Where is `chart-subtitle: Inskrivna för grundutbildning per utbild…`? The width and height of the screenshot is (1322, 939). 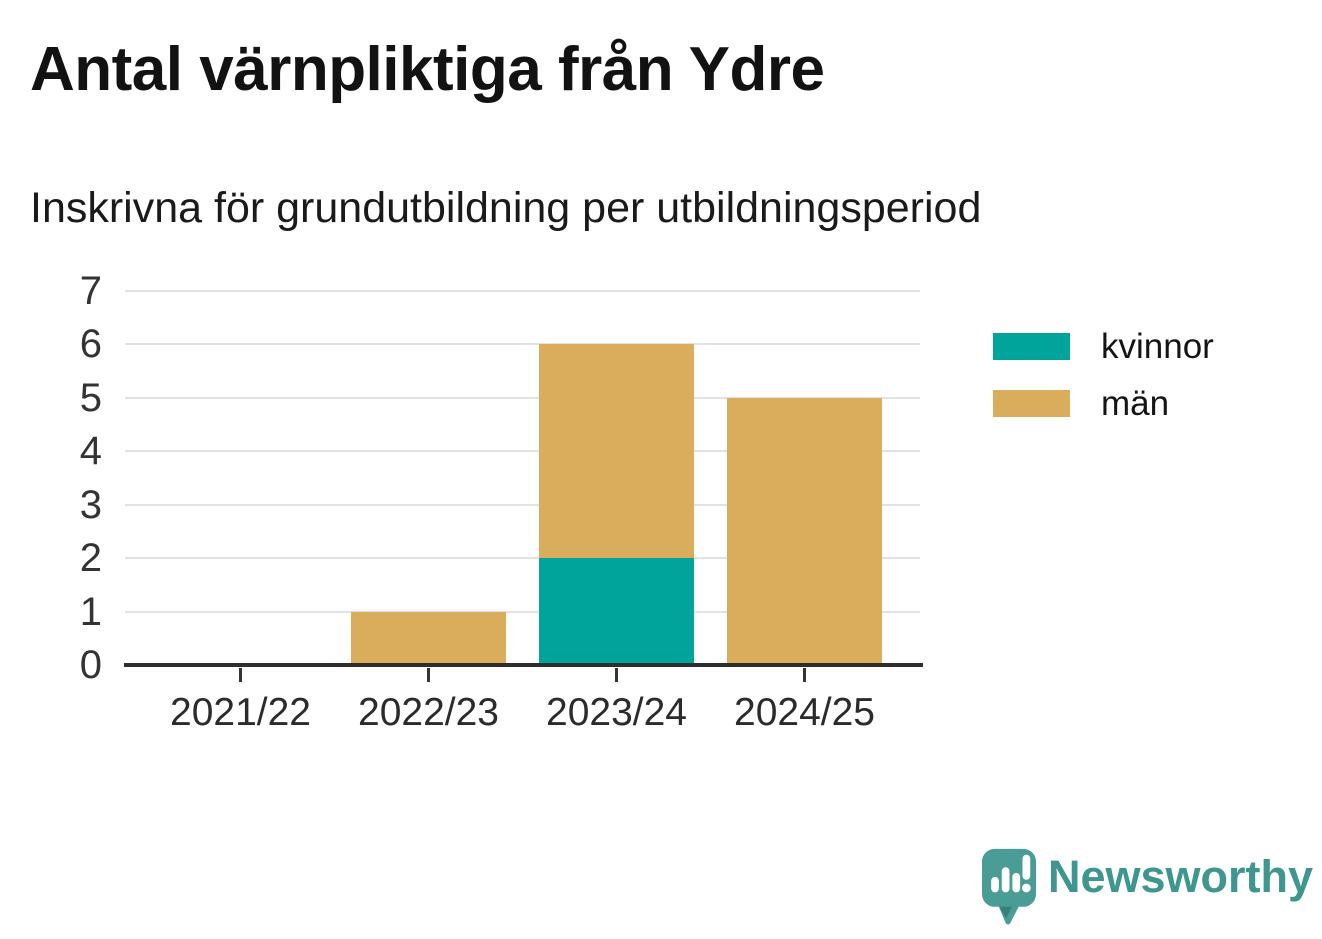 chart-subtitle: Inskrivna för grundutbildning per utbild… is located at coordinates (506, 208).